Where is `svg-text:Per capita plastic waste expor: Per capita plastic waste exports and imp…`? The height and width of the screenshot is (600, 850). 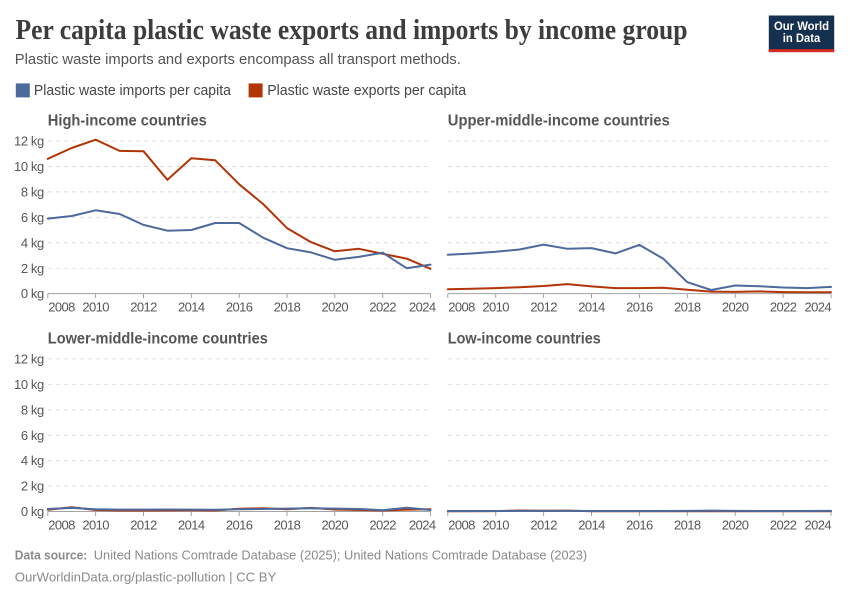 svg-text:Per capita plastic waste expor: Per capita plastic waste exports and imp… is located at coordinates (352, 30).